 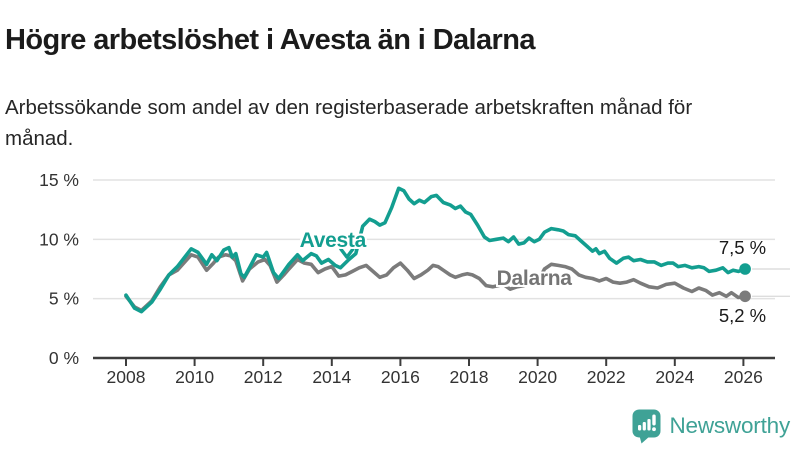 What do you see at coordinates (537, 377) in the screenshot?
I see `x-axis-label-2020: 2020` at bounding box center [537, 377].